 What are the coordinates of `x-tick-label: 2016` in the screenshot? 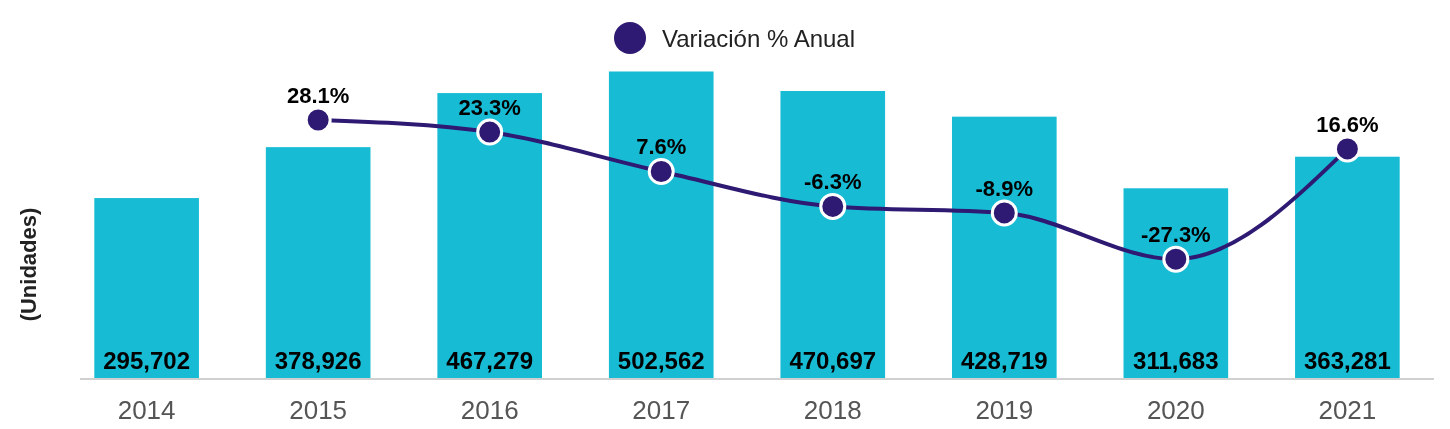 It's located at (489, 410).